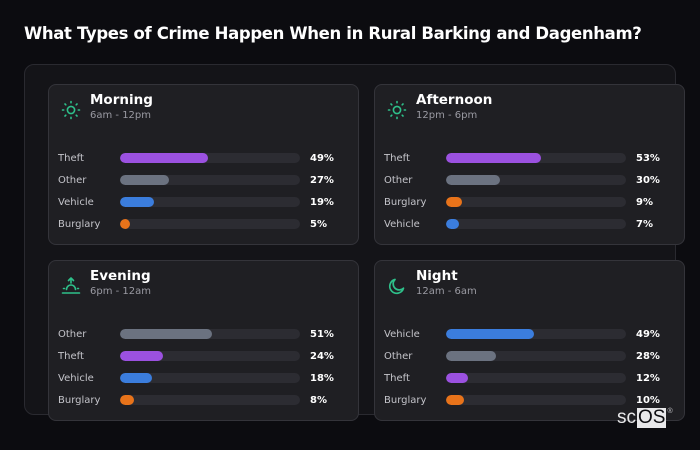 Image resolution: width=700 pixels, height=450 pixels. I want to click on scos-watermark: sc OS ®, so click(645, 418).